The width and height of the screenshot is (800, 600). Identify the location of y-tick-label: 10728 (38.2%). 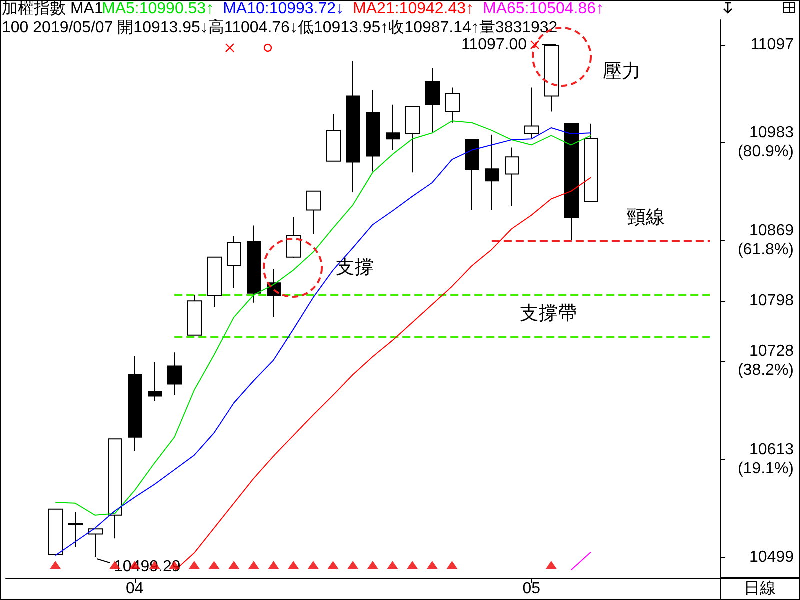
(766, 361).